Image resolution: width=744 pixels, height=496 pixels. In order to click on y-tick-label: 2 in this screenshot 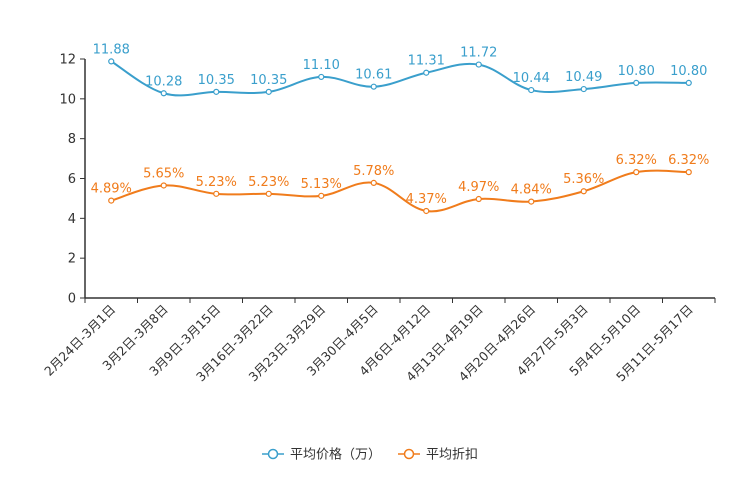, I will do `click(72, 259)`.